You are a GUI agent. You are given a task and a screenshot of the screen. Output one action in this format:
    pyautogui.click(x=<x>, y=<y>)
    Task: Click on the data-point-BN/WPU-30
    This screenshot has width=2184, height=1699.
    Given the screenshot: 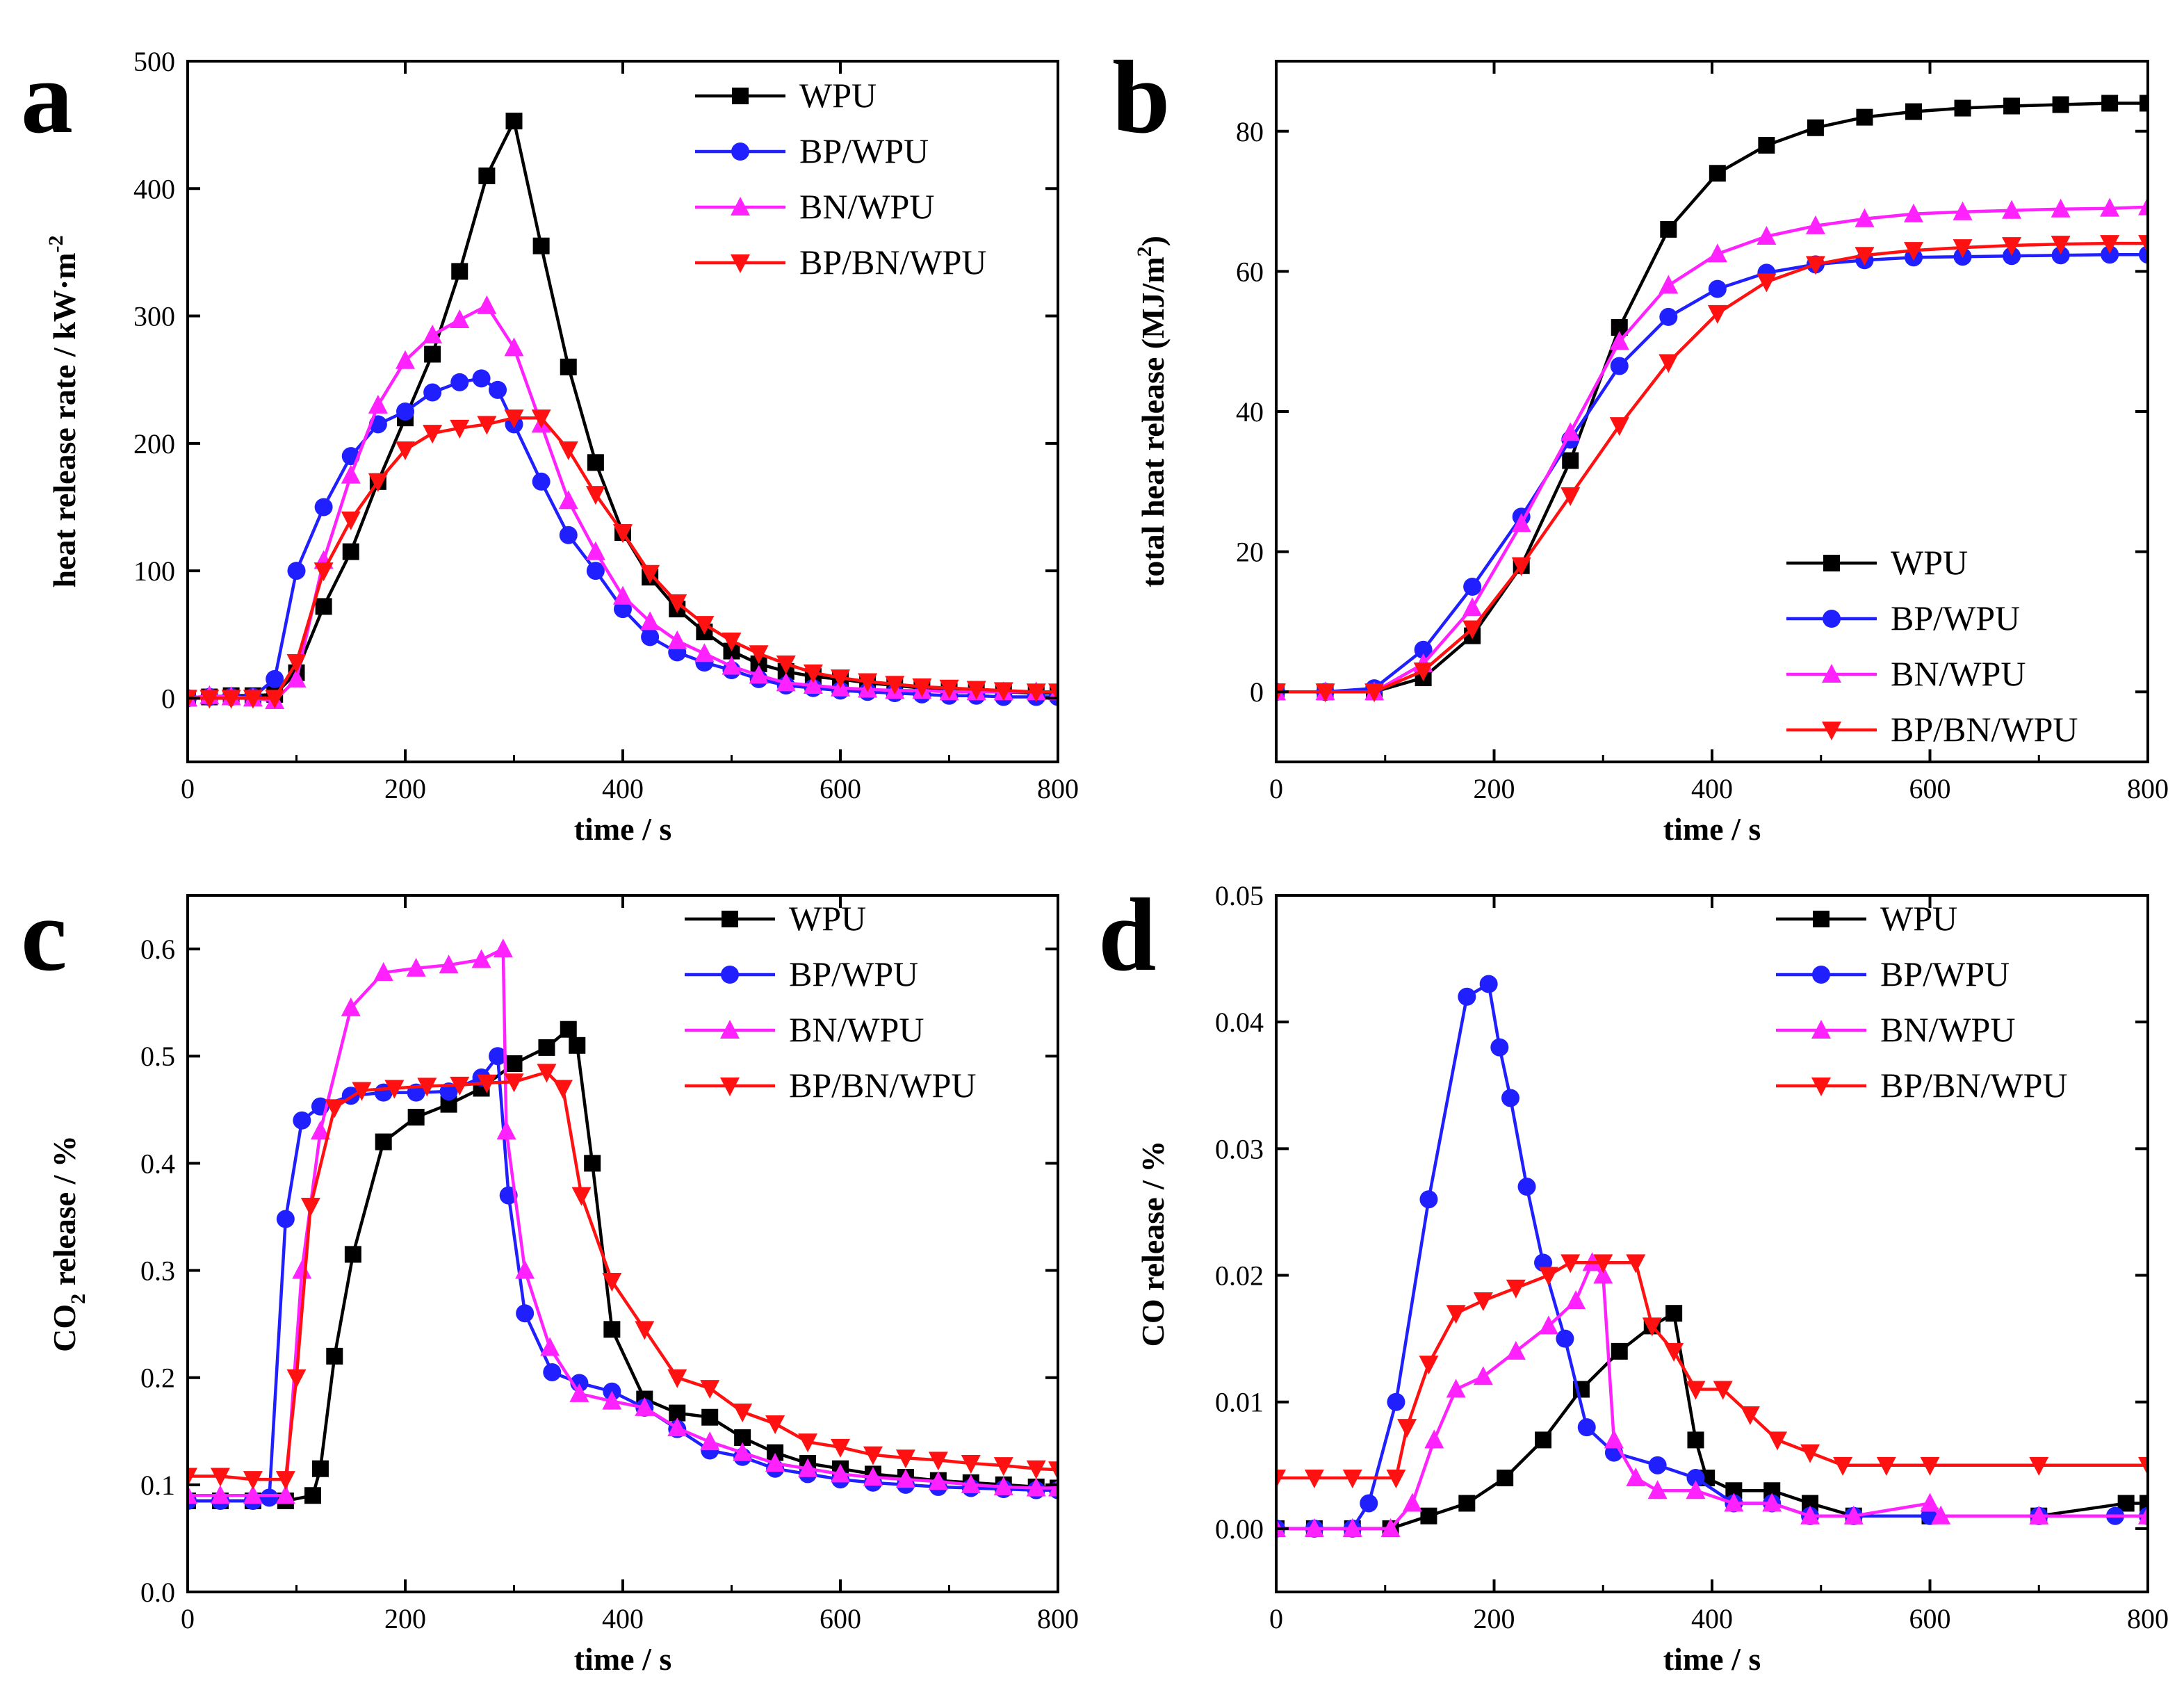 What is the action you would take?
    pyautogui.click(x=1053, y=1487)
    